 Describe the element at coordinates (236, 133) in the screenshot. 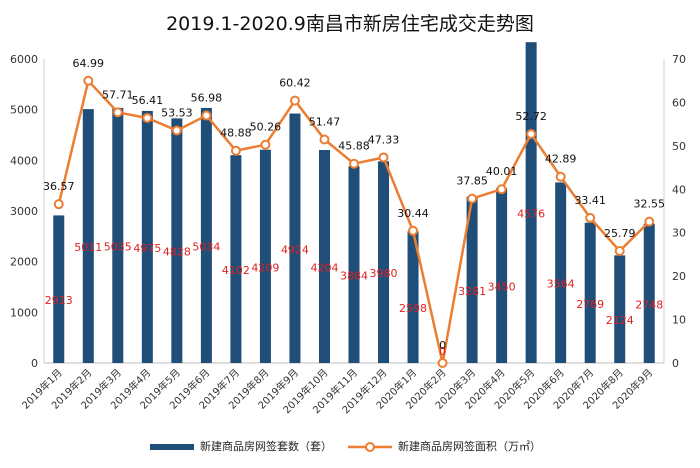

I see `line-data-label: 48.88` at that location.